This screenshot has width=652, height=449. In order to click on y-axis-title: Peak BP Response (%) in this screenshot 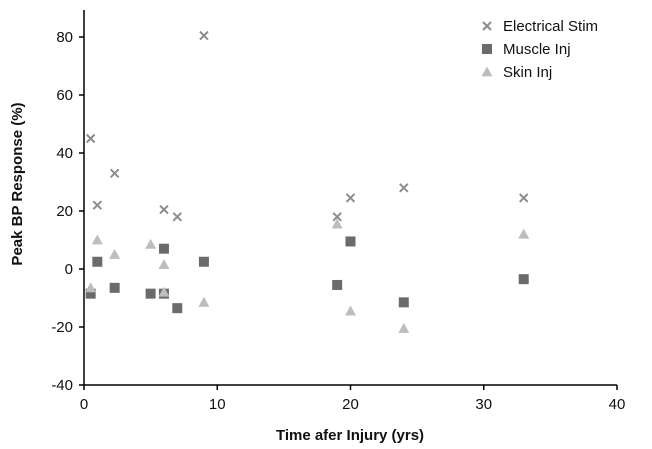, I will do `click(17, 183)`.